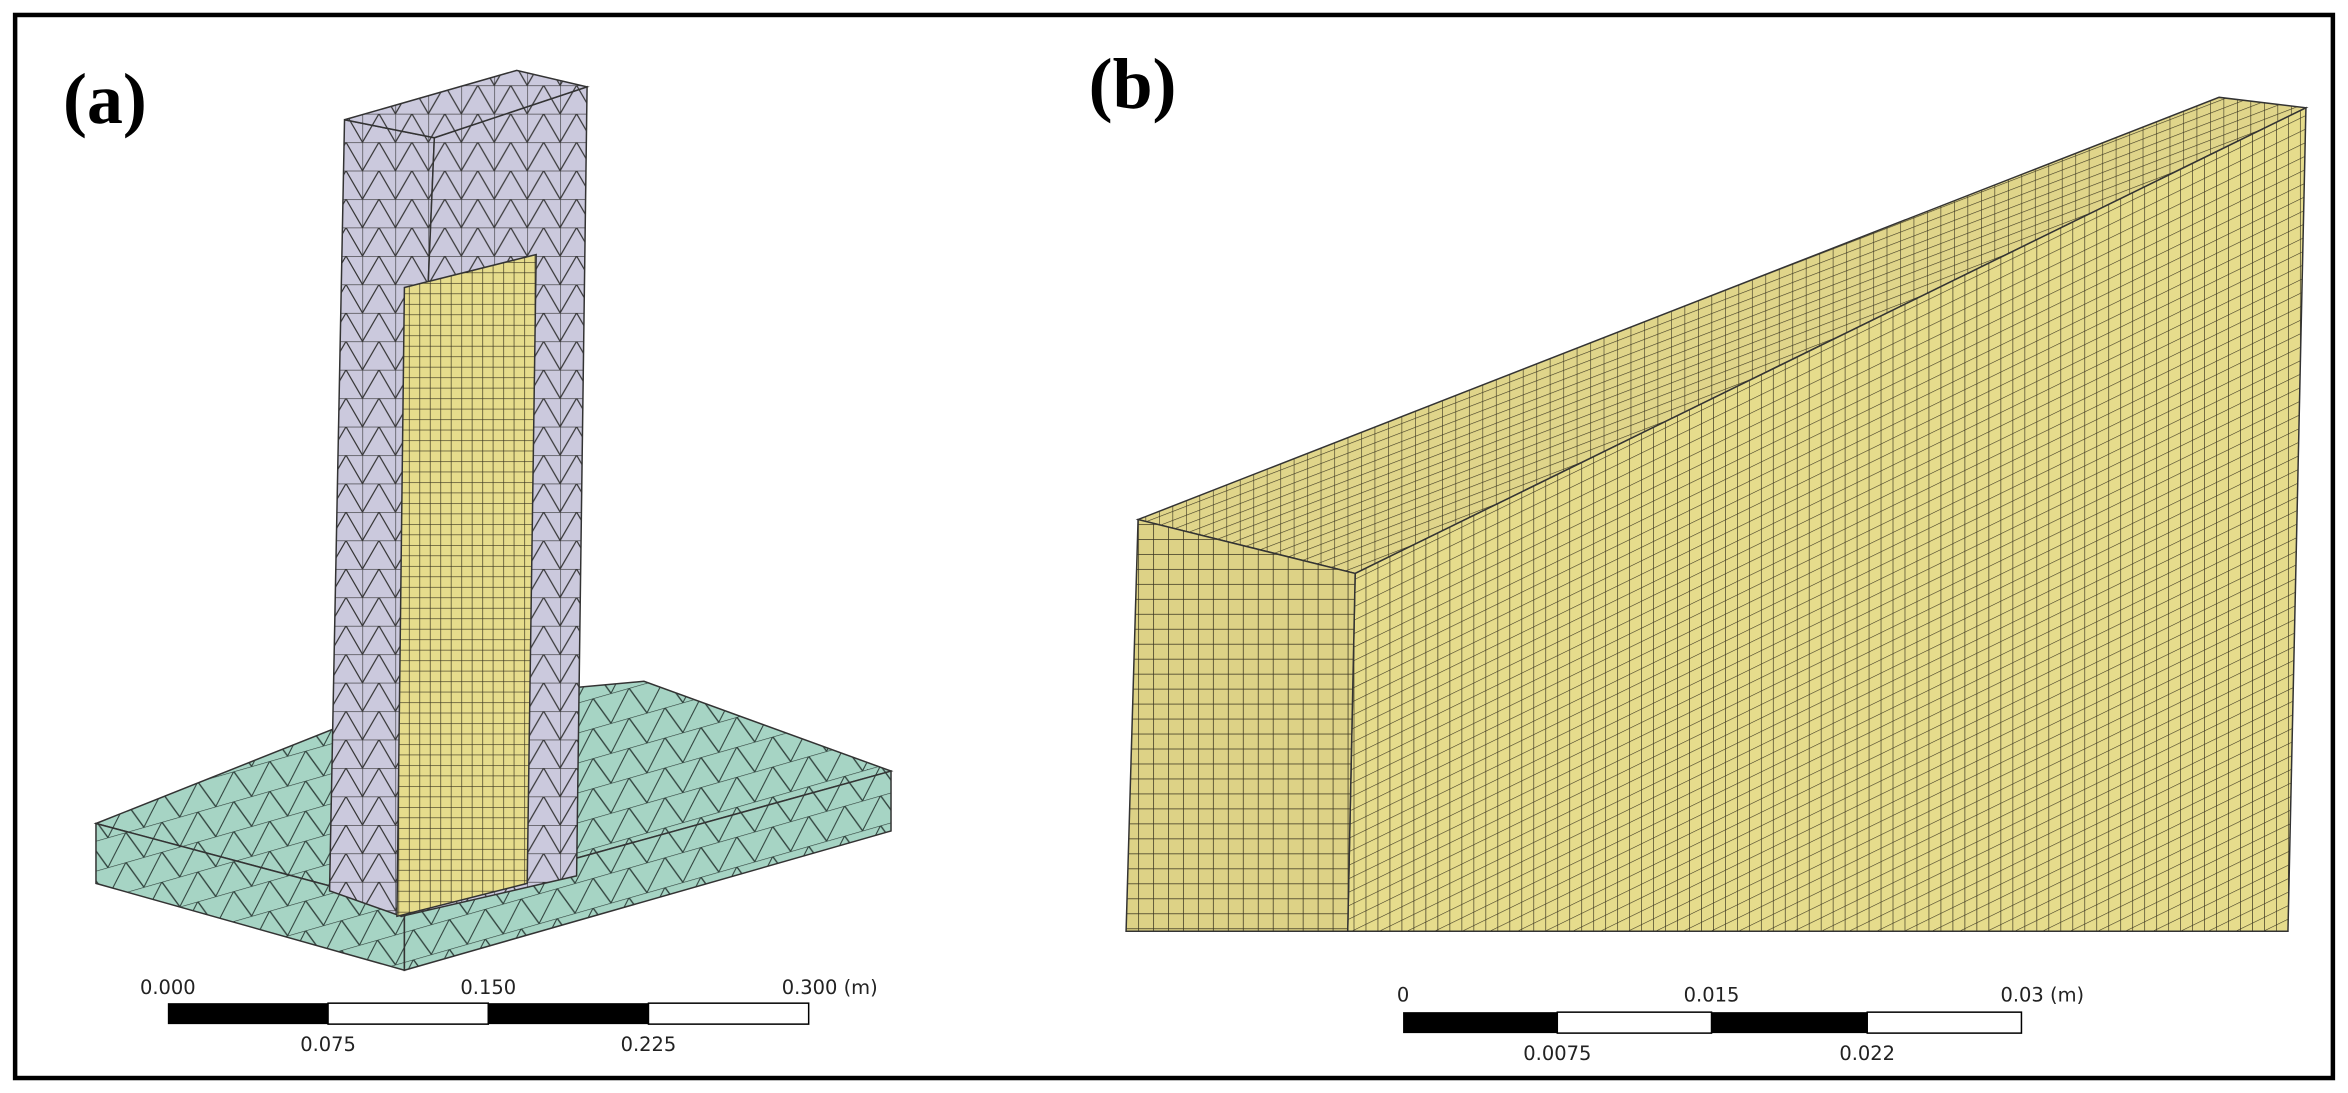 The width and height of the screenshot is (2348, 1093). I want to click on scale-label: 0.0075, so click(1557, 1053).